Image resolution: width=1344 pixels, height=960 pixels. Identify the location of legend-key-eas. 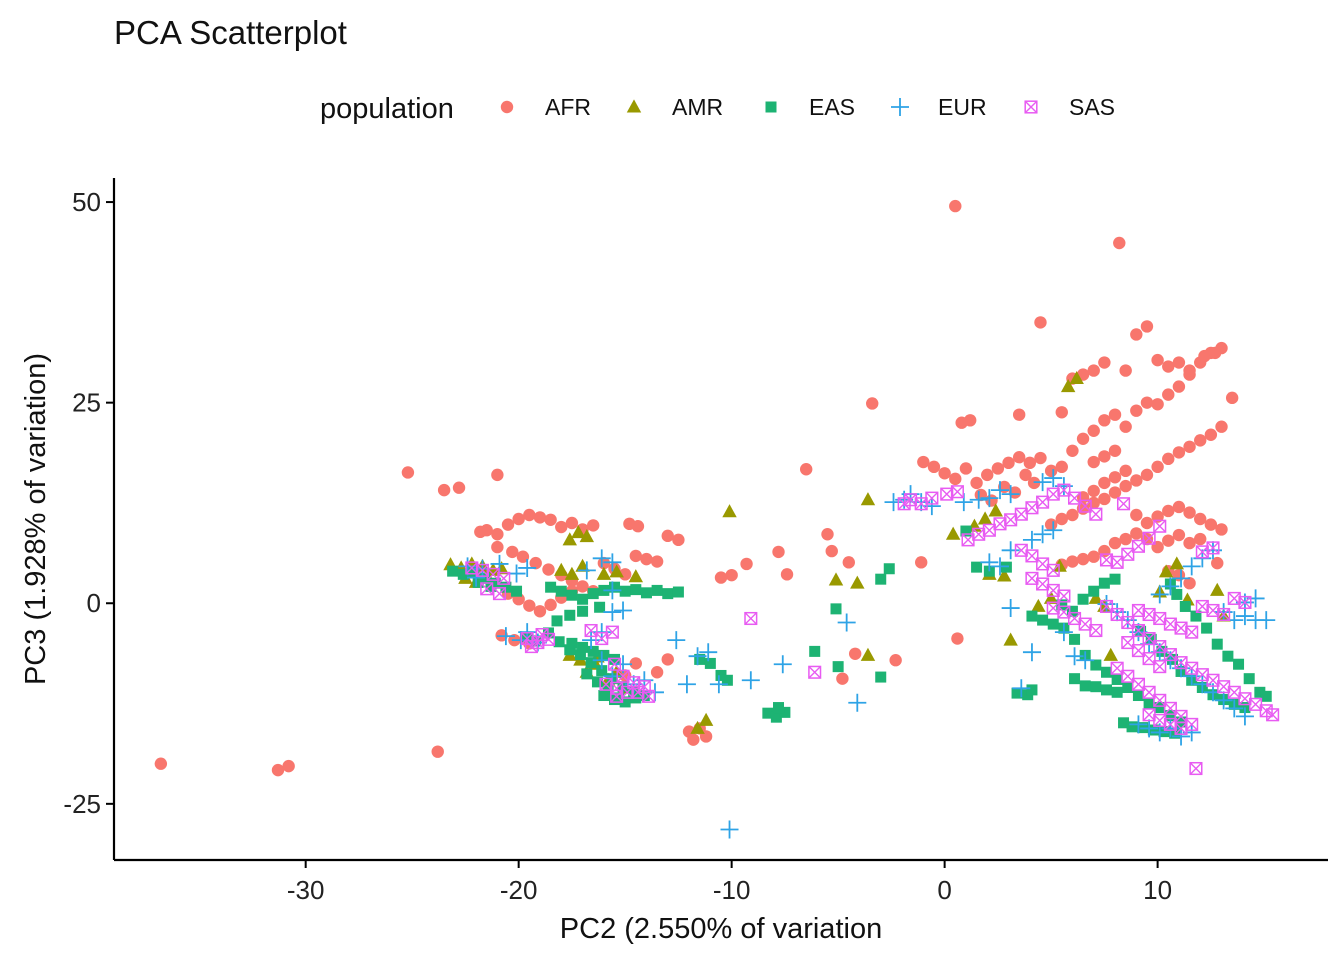
(771, 107).